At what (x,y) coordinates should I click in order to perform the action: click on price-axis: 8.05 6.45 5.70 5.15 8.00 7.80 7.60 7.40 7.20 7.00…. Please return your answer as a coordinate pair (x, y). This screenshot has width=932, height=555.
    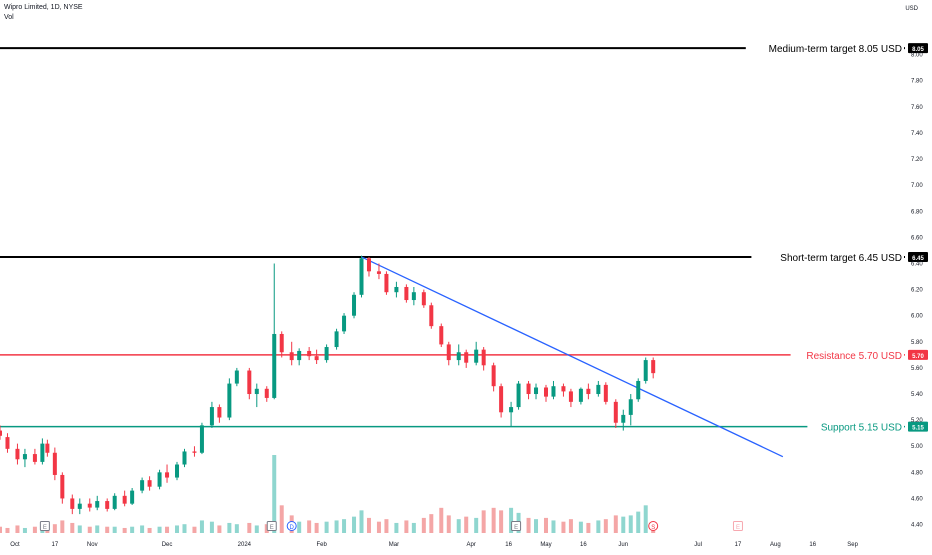
    Looking at the image, I should click on (918, 286).